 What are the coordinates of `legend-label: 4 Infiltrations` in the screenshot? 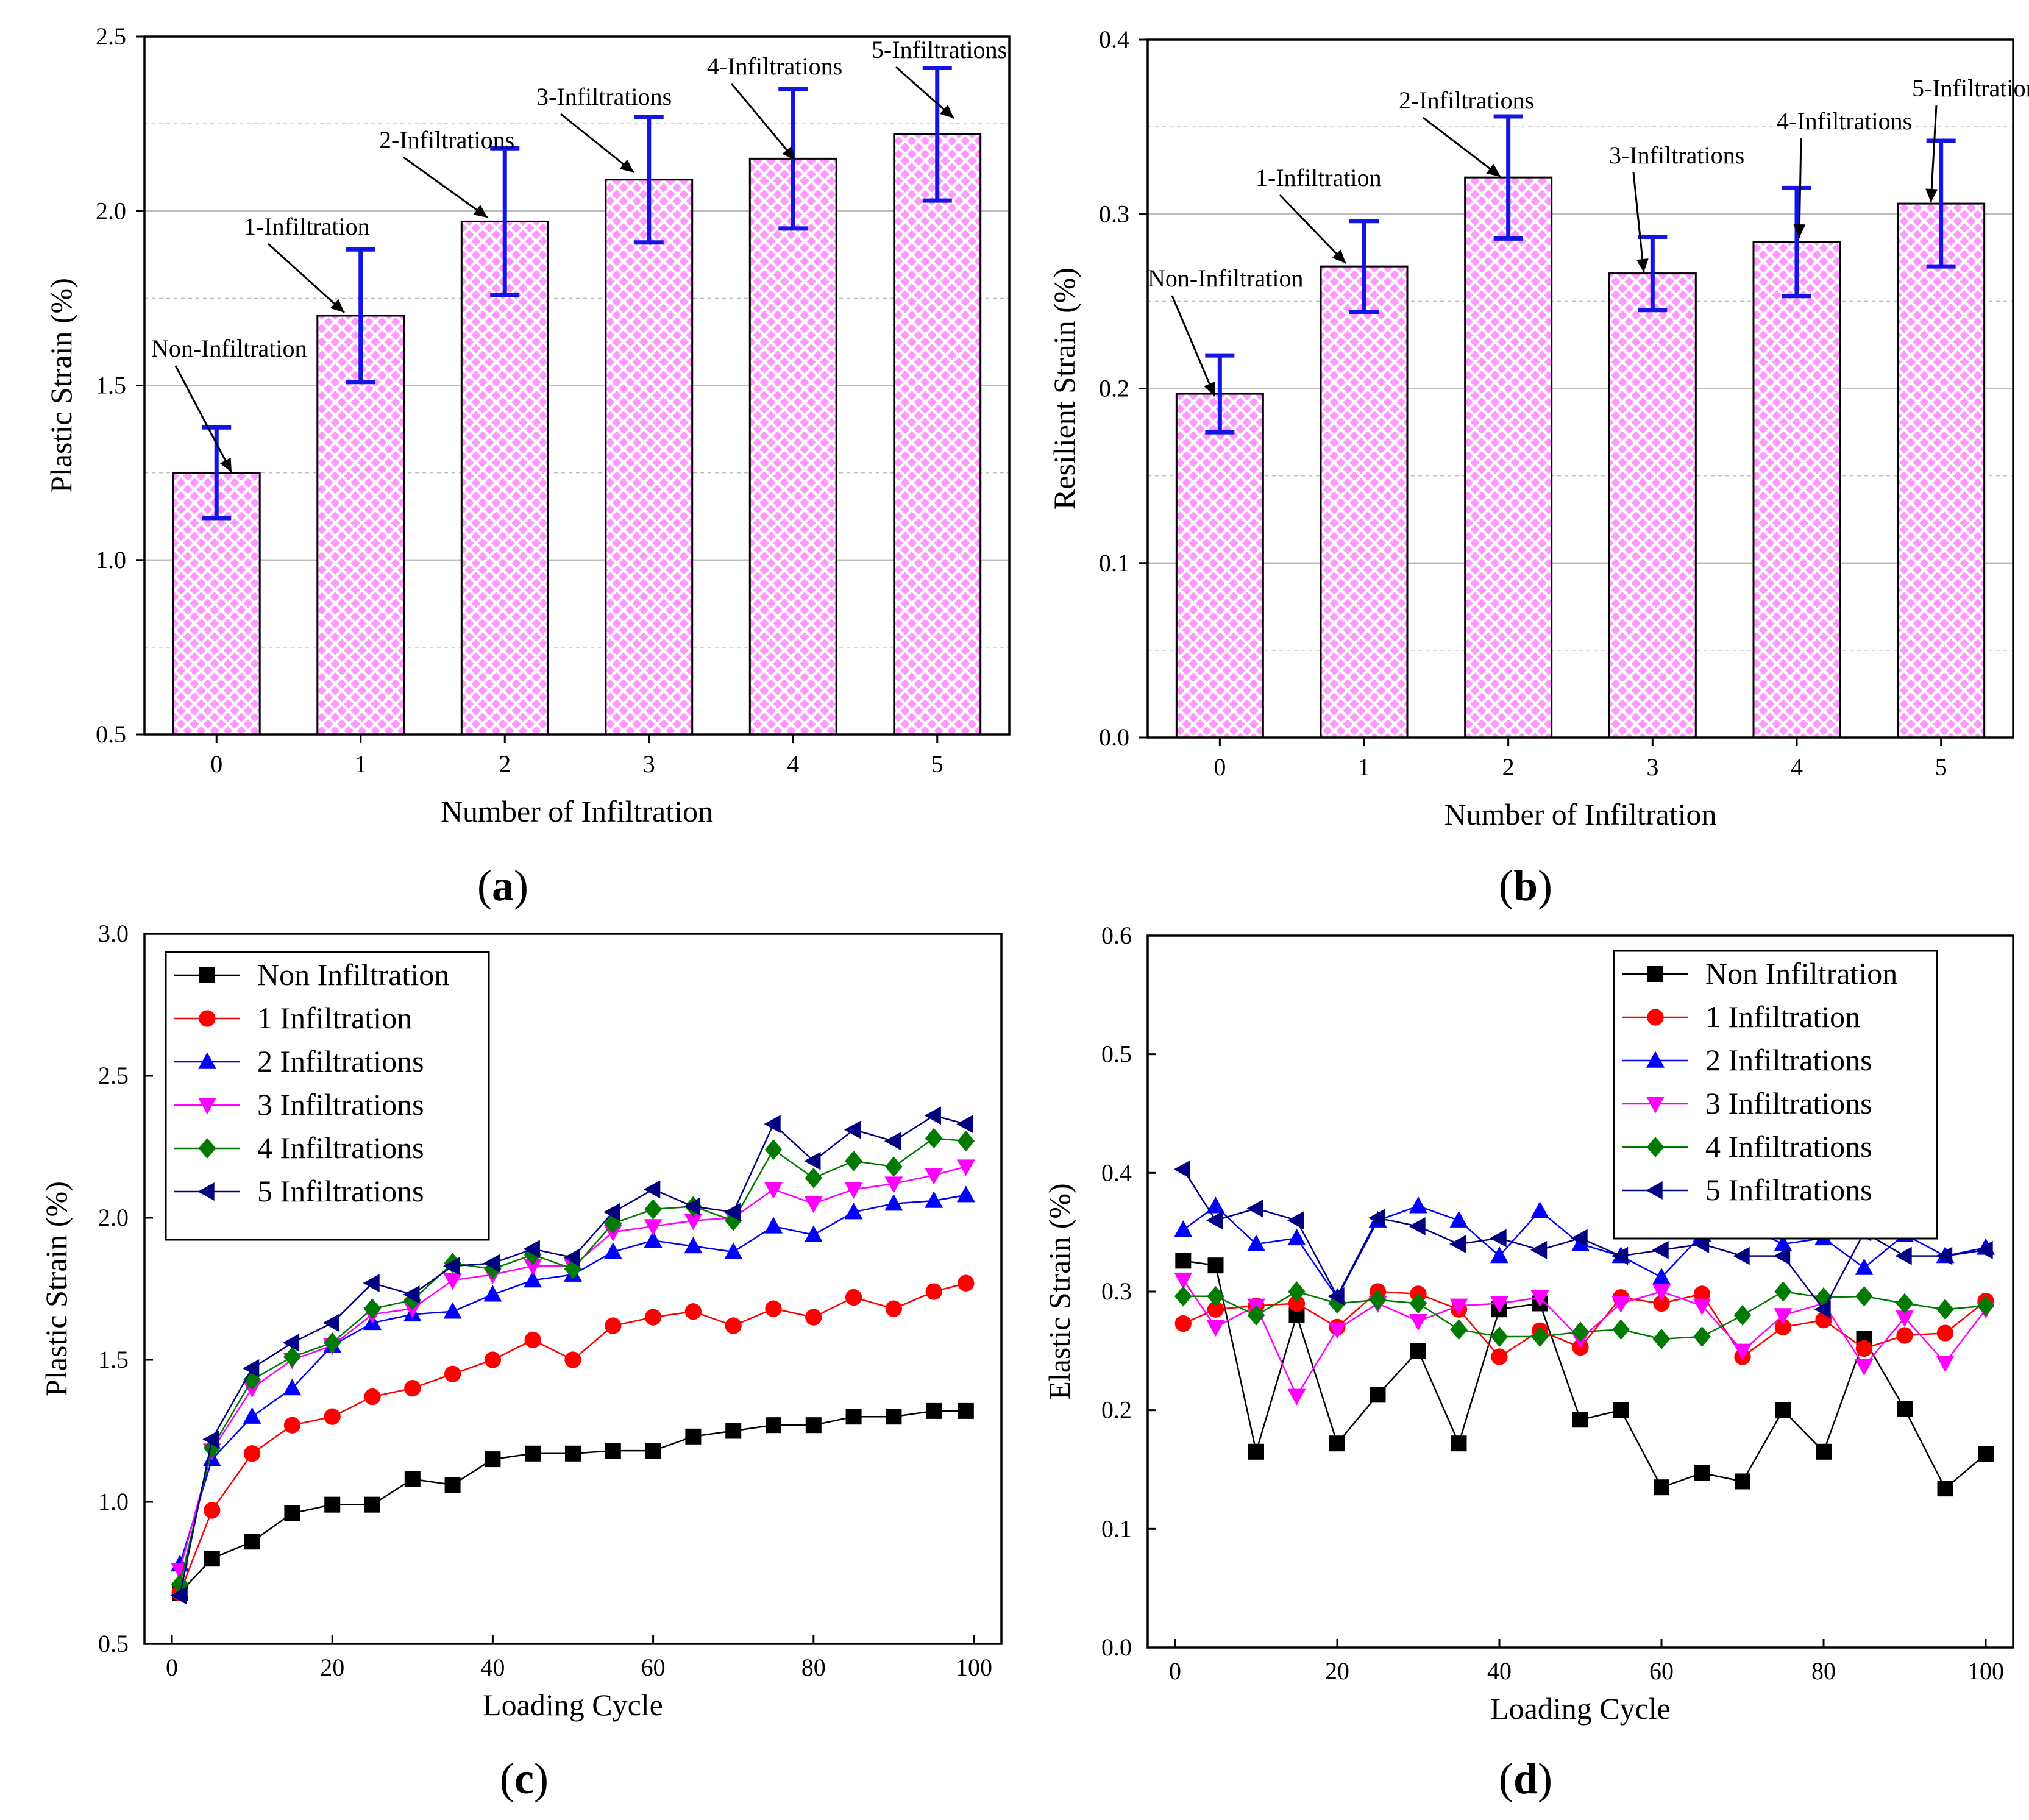 It's located at (1788, 1146).